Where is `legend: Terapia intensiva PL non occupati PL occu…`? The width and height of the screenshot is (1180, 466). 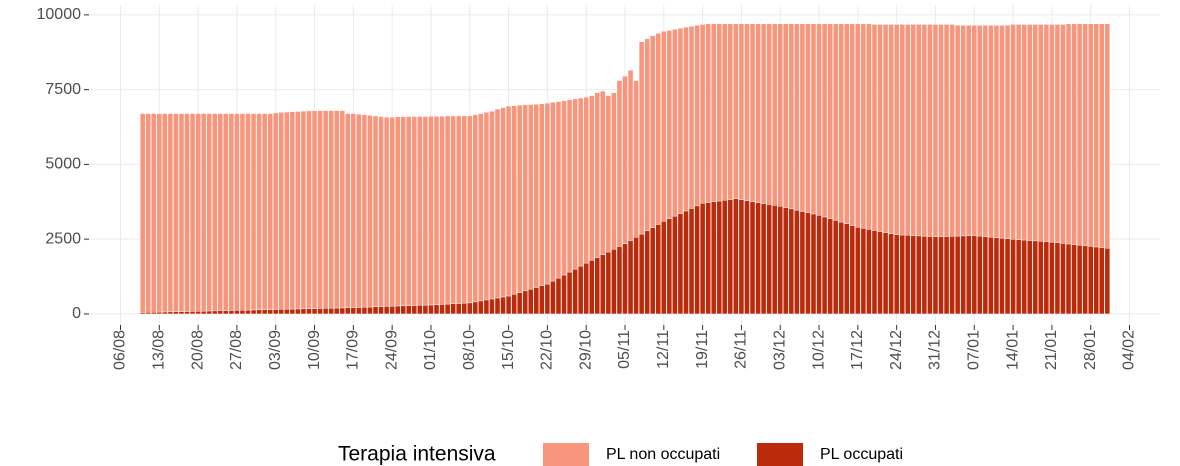 legend: Terapia intensiva PL non occupati PL occu… is located at coordinates (620, 454).